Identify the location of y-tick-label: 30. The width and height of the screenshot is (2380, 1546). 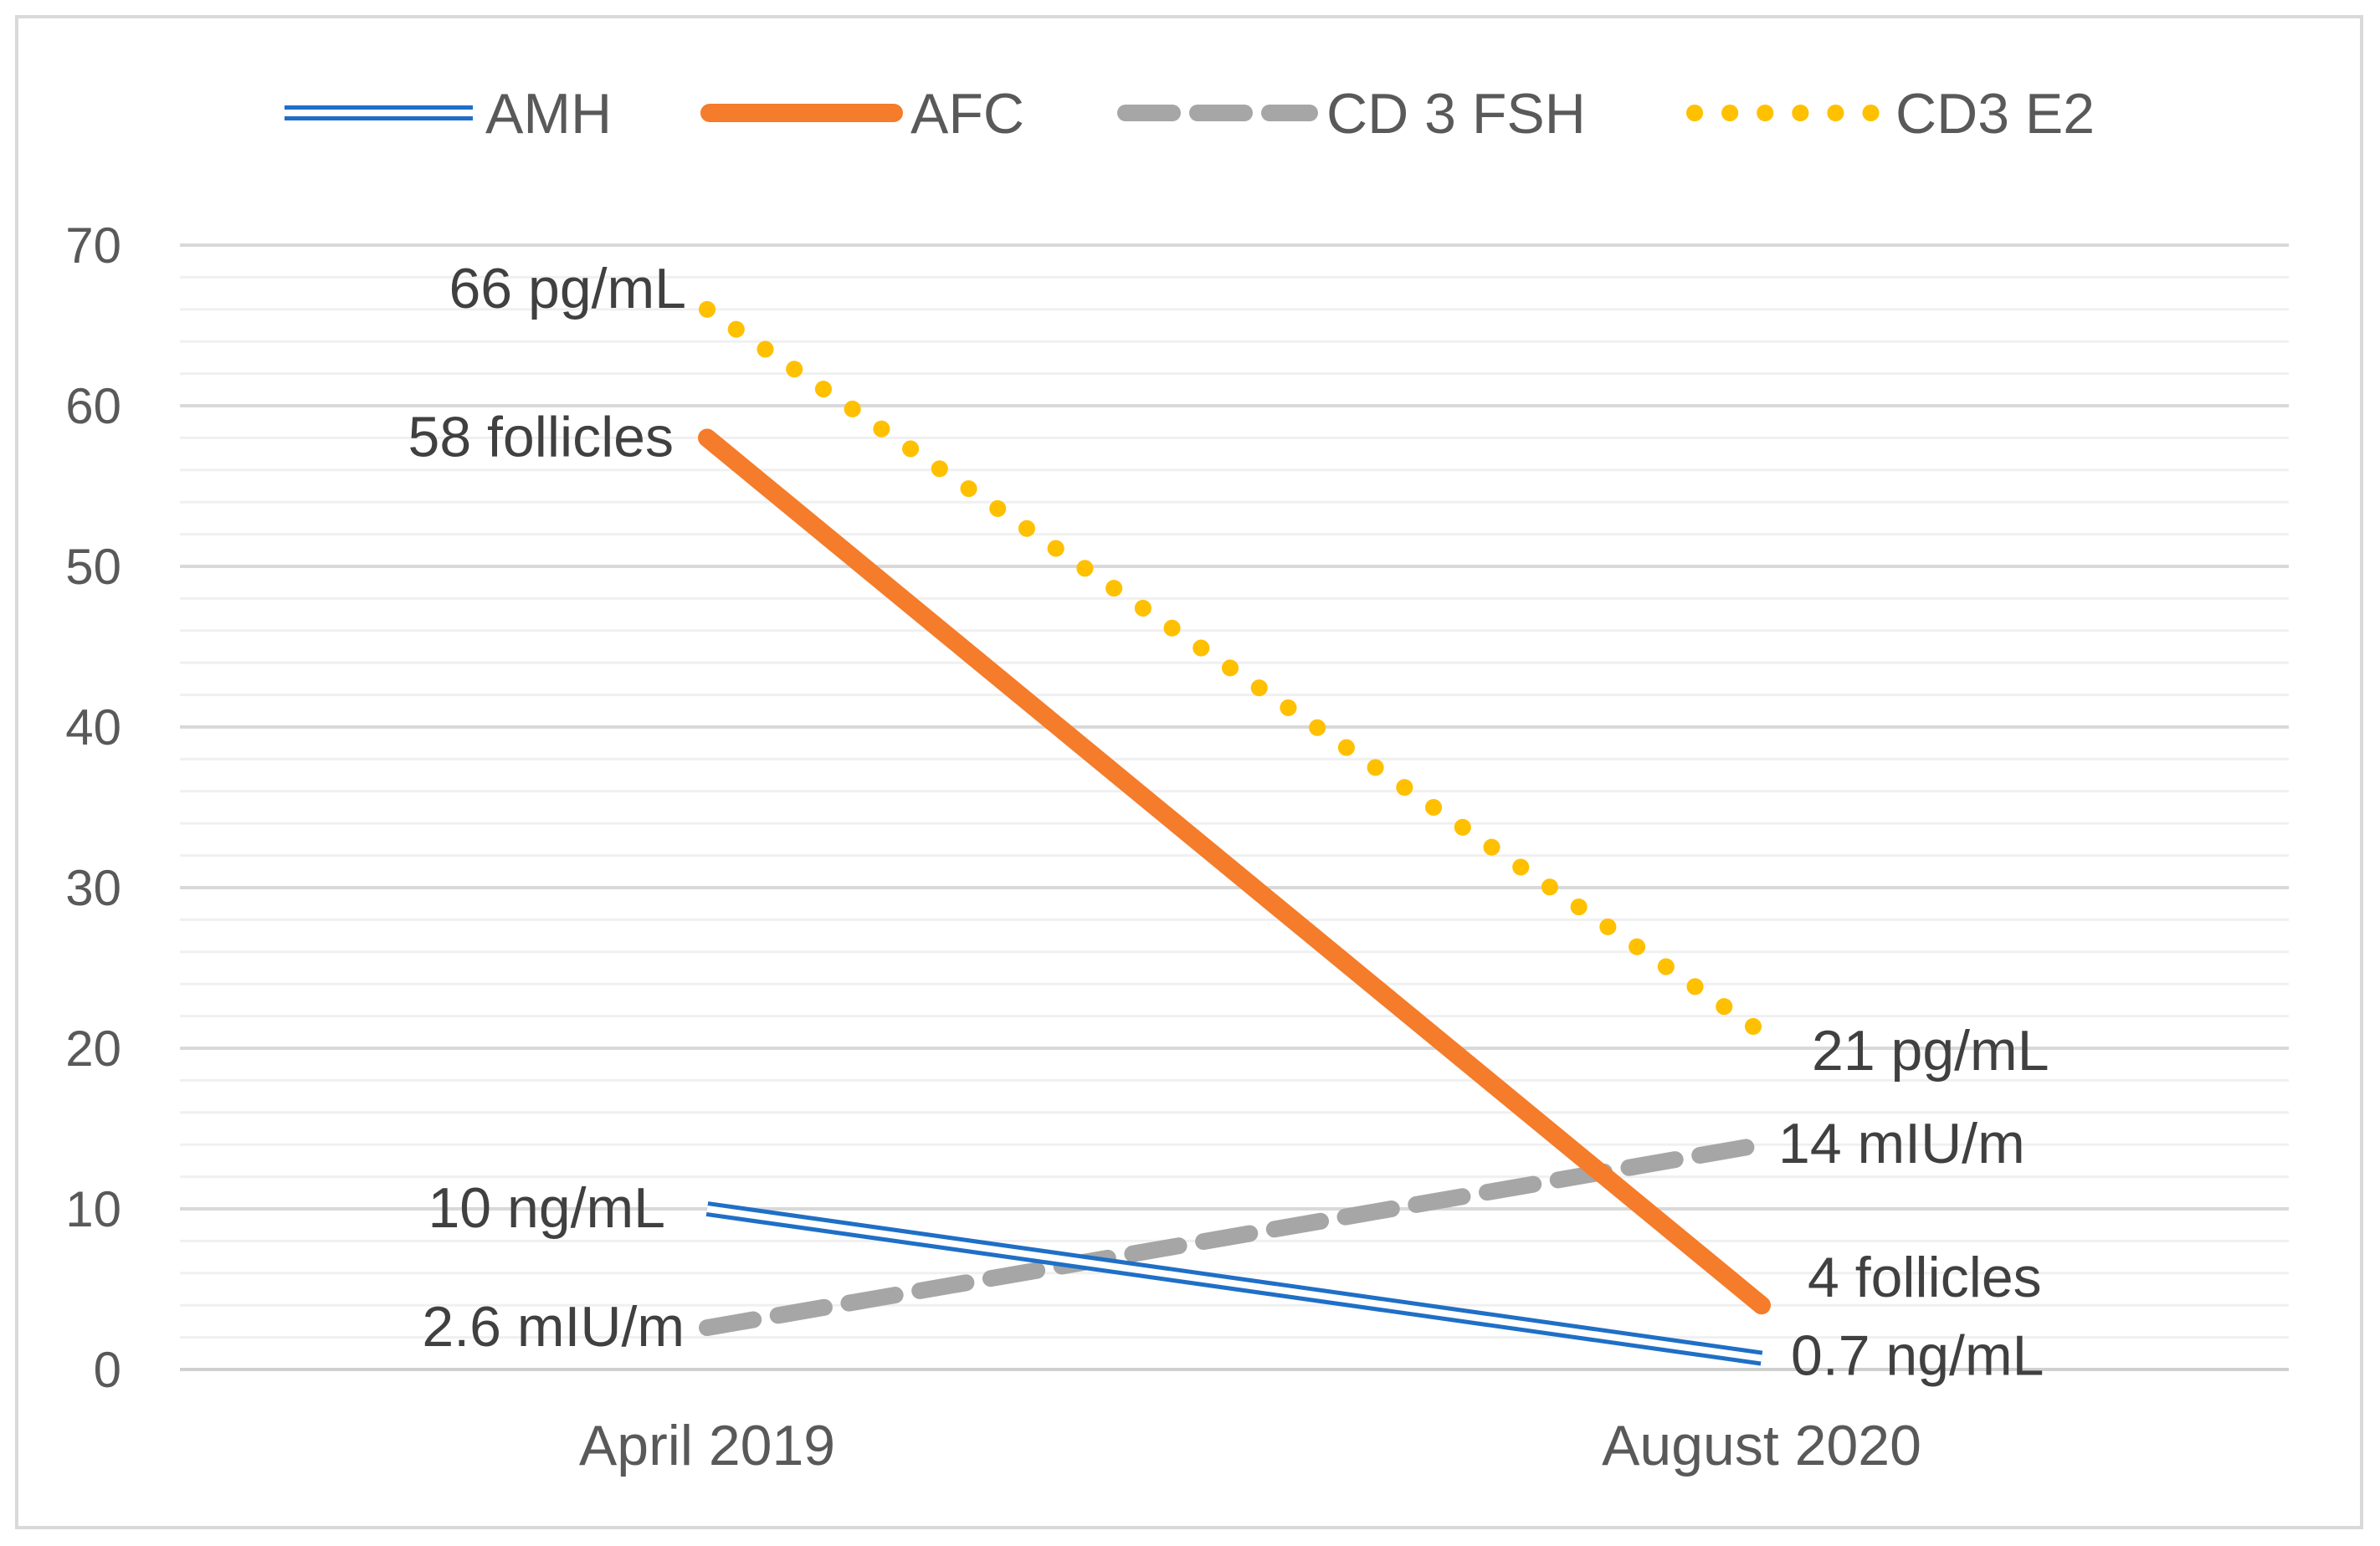
(93, 888).